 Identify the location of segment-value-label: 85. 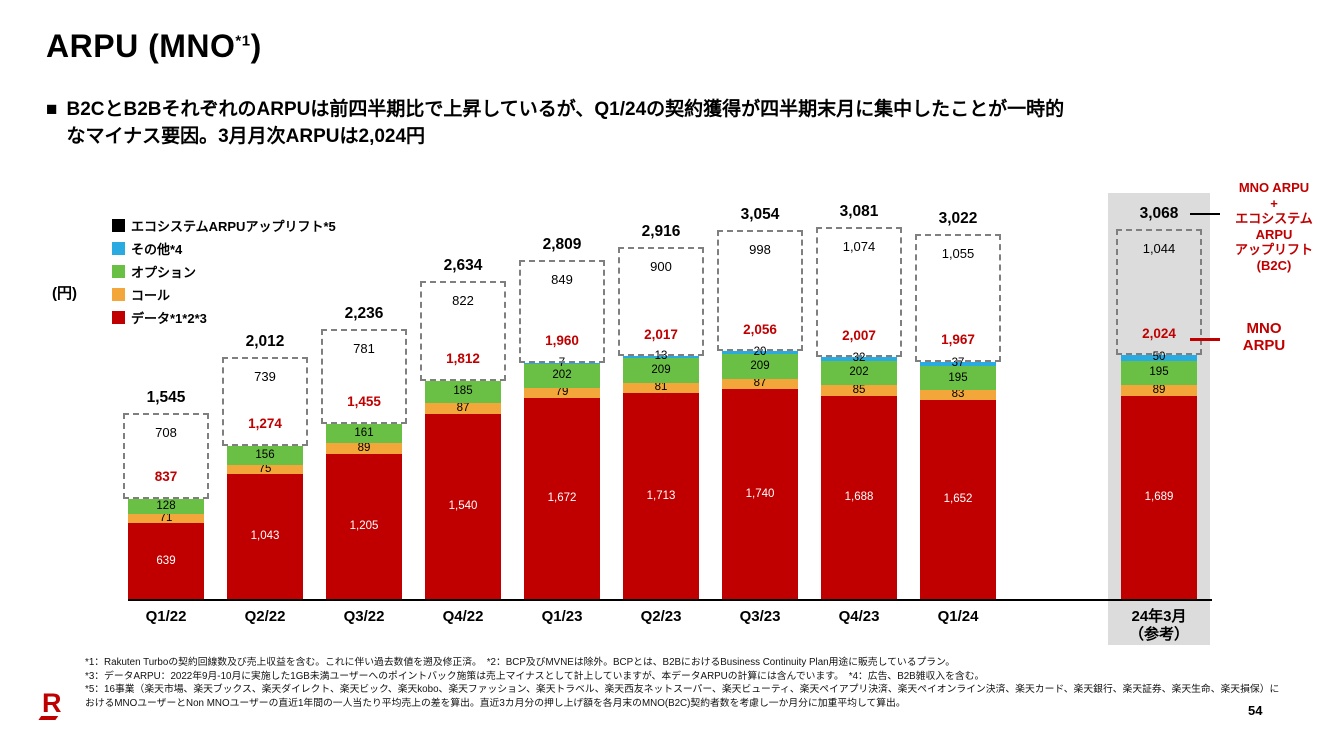
(859, 389).